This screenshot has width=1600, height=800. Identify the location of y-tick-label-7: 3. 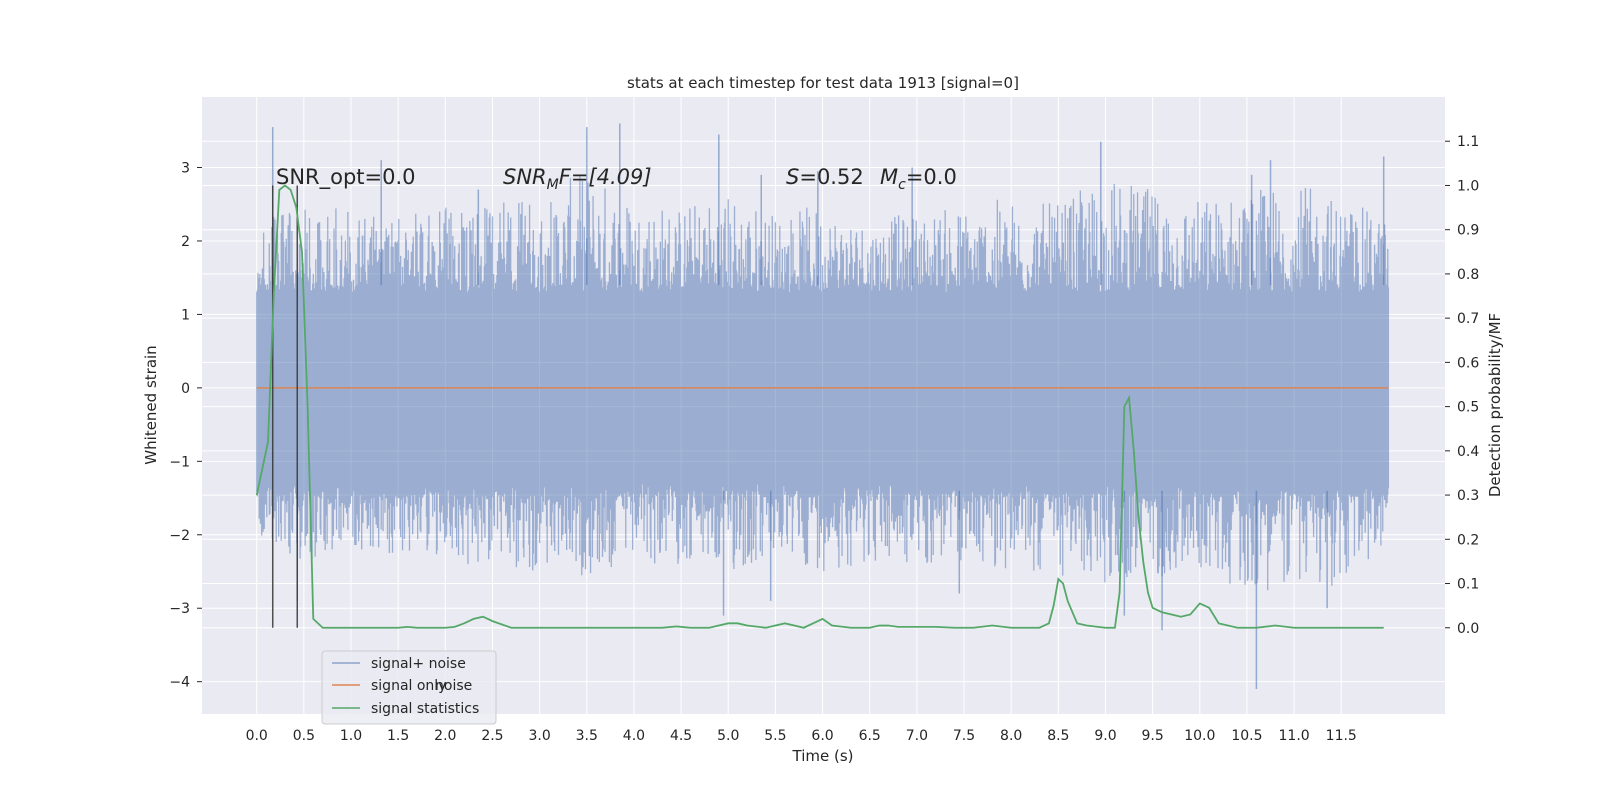
(185, 169).